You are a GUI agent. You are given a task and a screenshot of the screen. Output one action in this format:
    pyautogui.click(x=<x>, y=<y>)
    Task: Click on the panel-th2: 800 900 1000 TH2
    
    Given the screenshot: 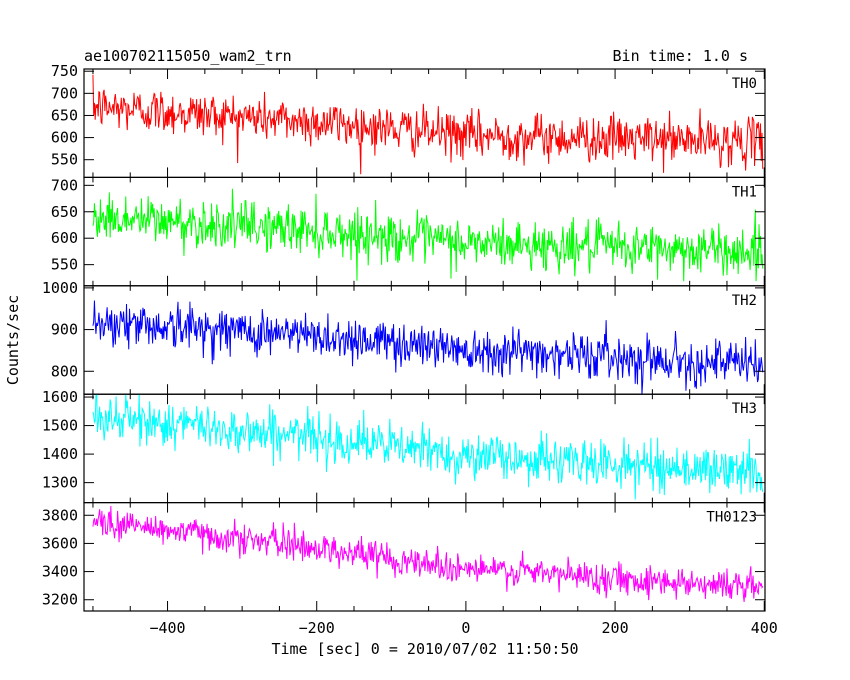 What is the action you would take?
    pyautogui.click(x=404, y=337)
    